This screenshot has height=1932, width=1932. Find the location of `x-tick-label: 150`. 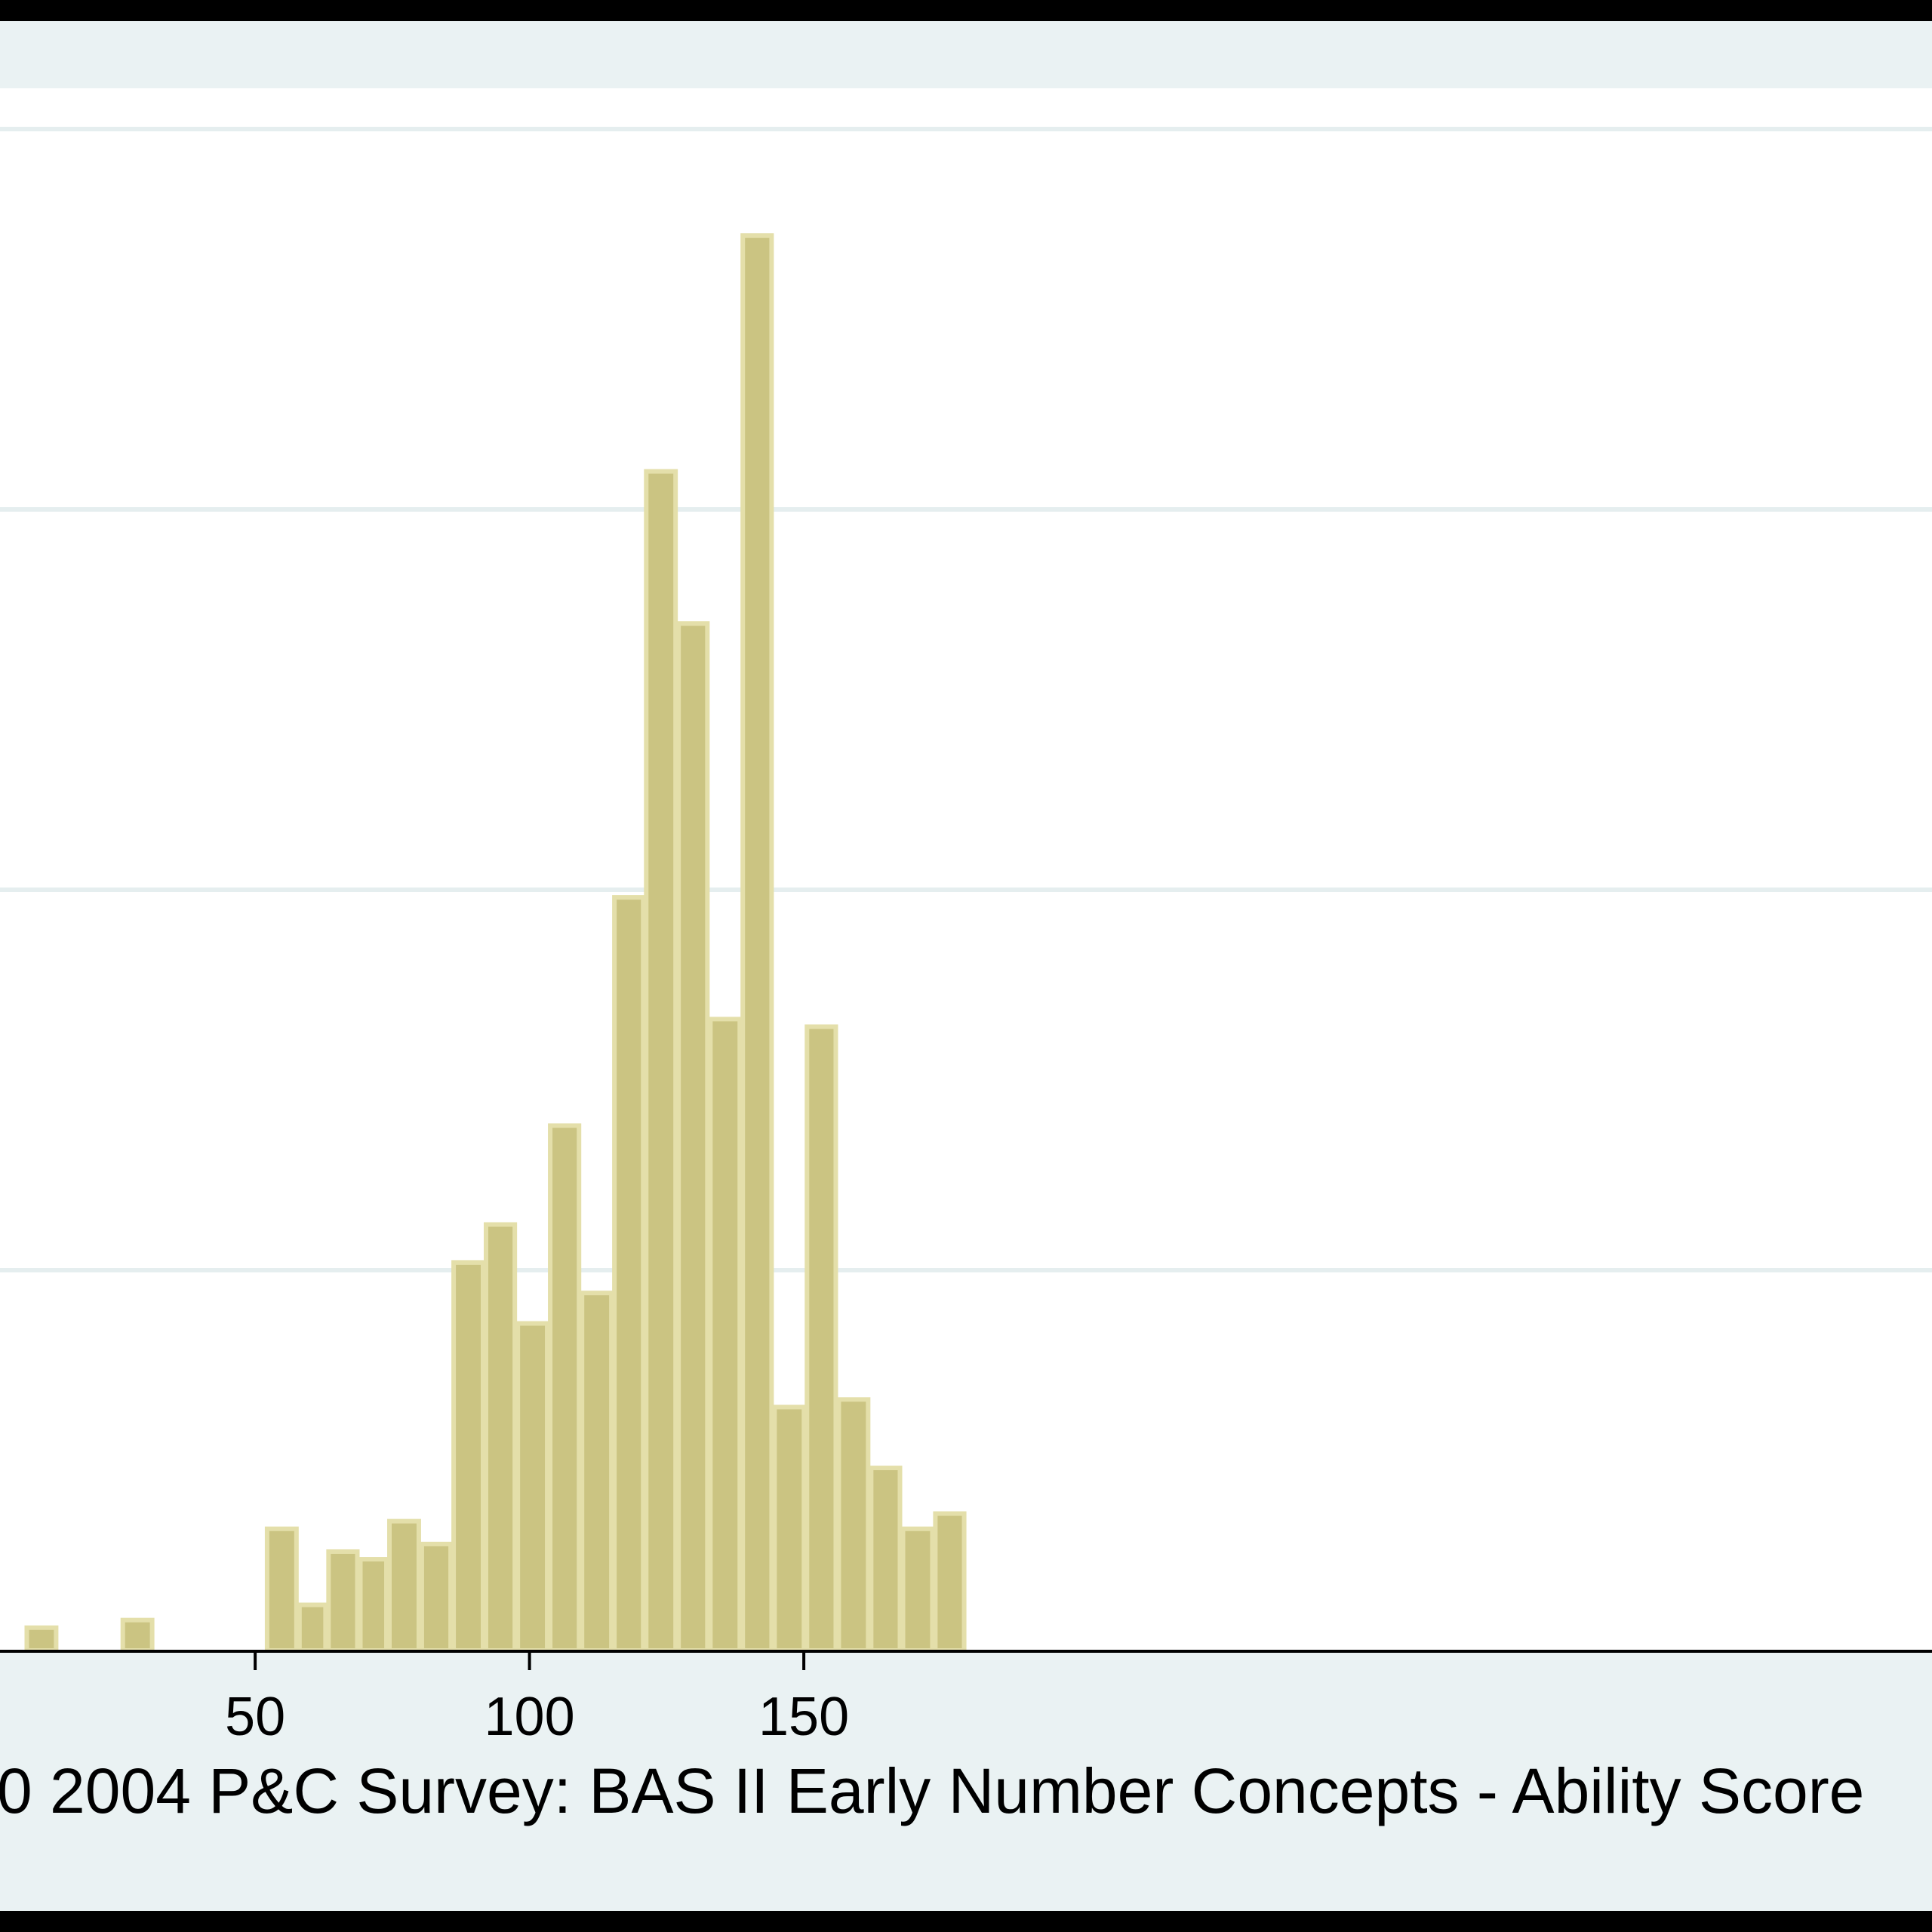

x-tick-label: 150 is located at coordinates (803, 1717).